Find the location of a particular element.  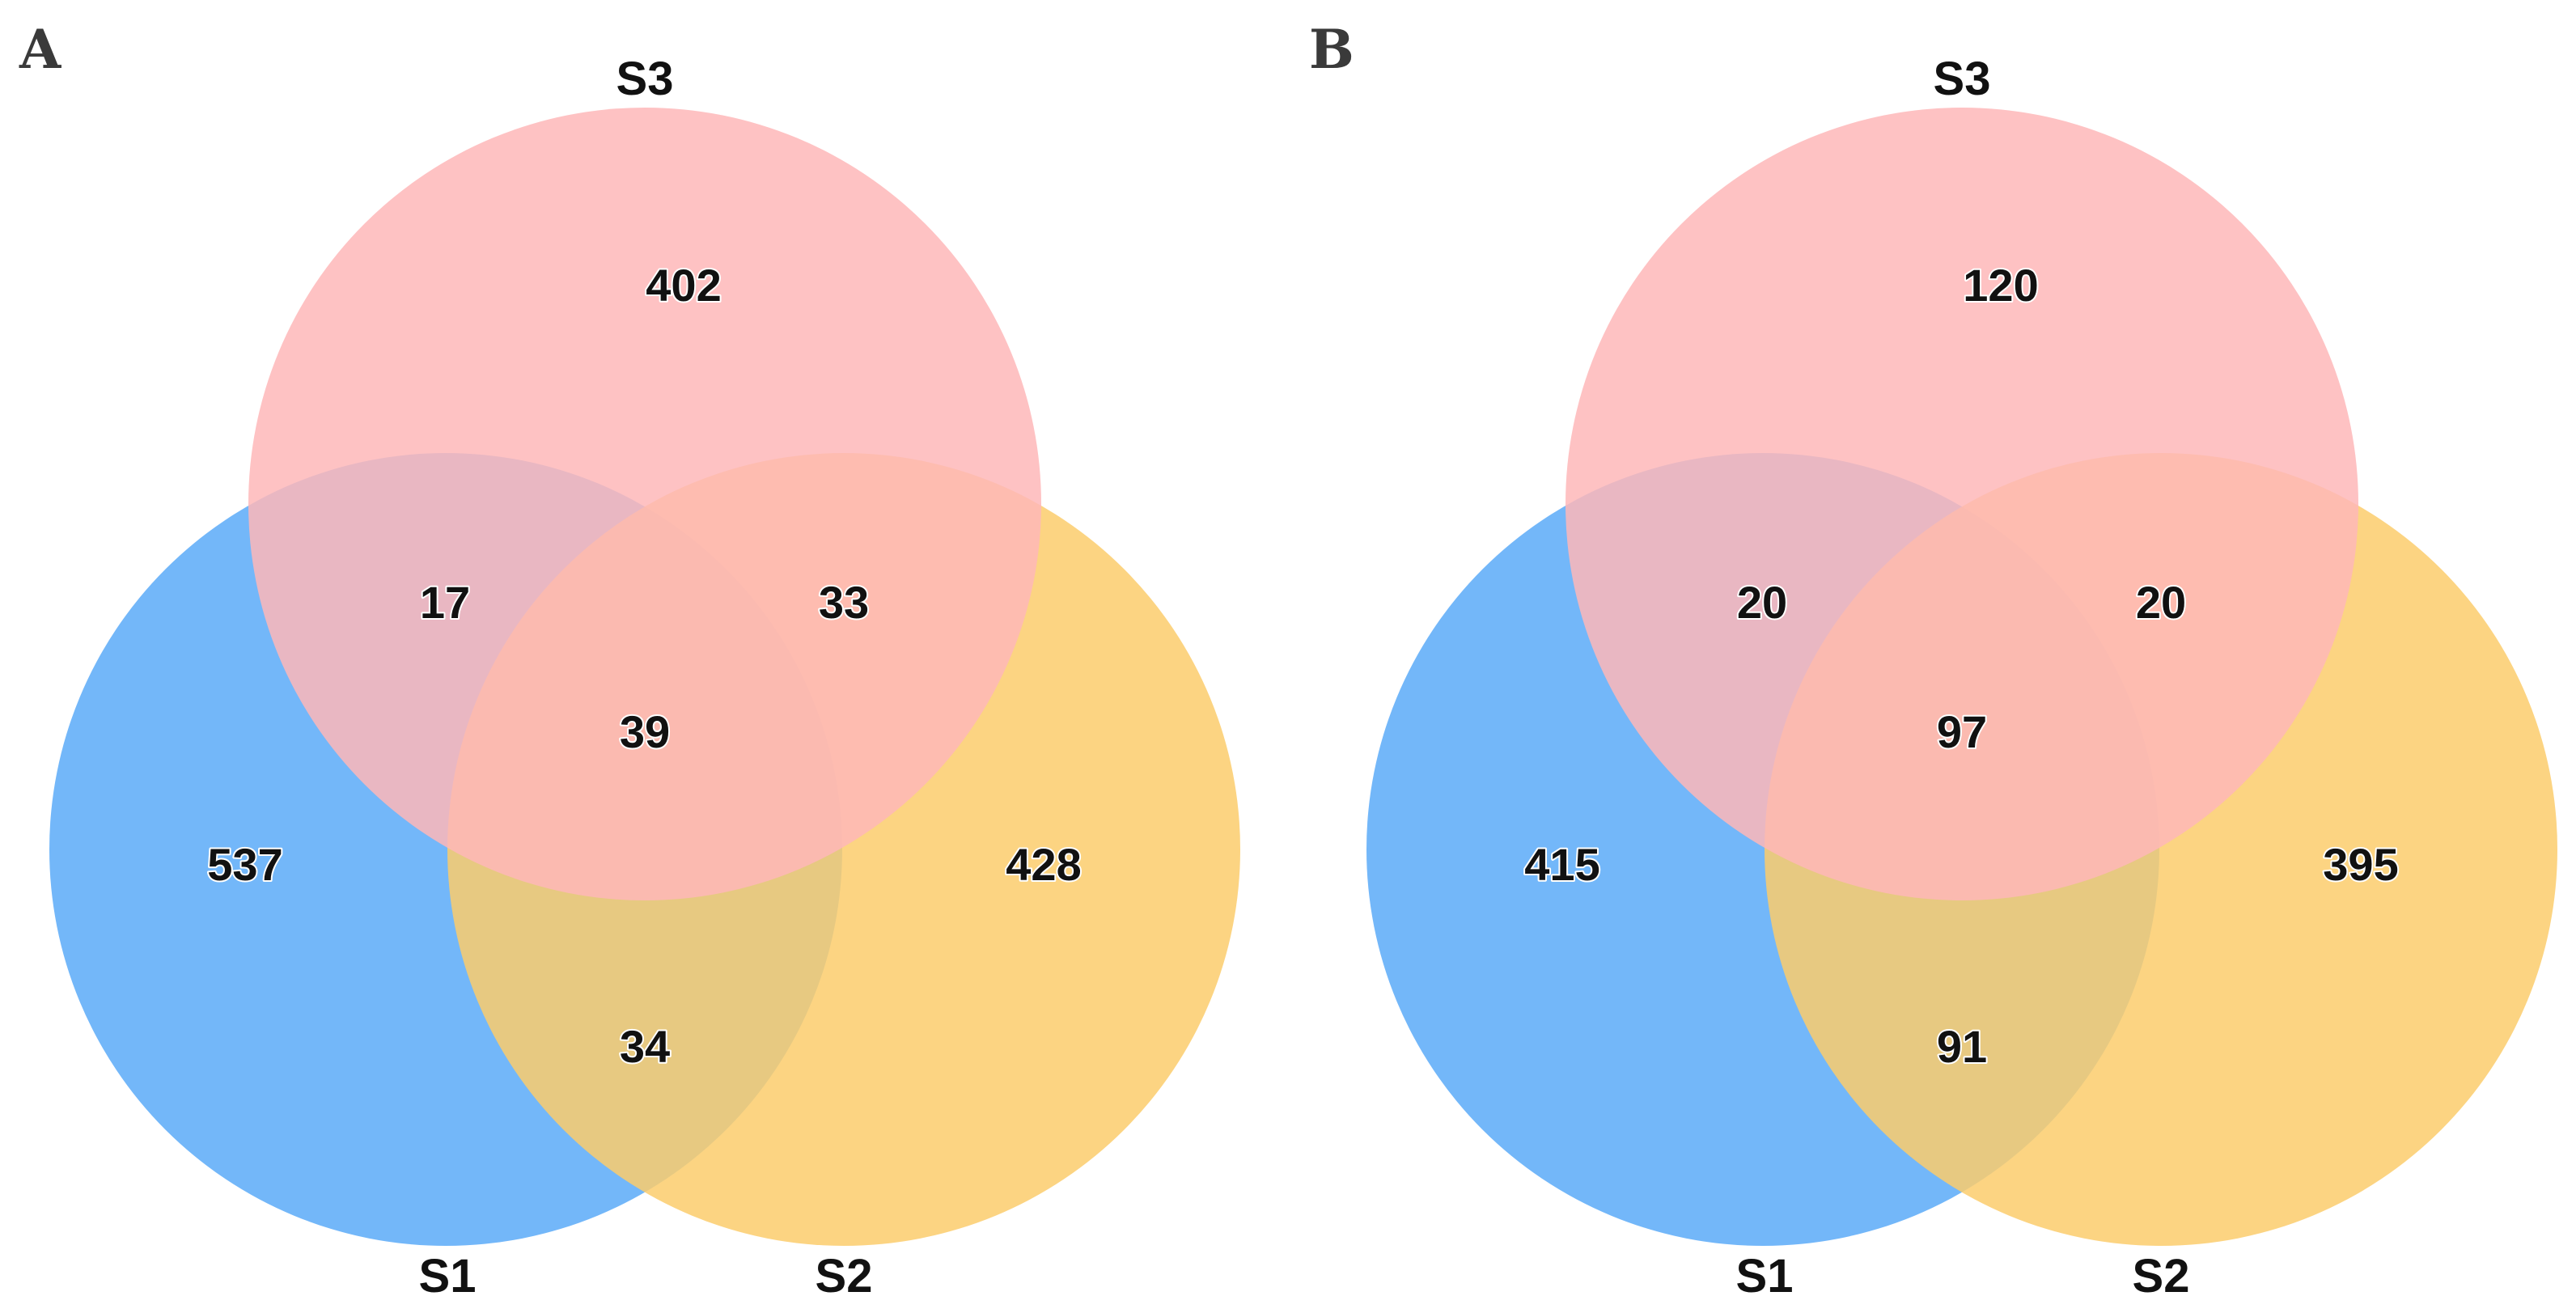

count-only-s3: 120 is located at coordinates (2000, 285).